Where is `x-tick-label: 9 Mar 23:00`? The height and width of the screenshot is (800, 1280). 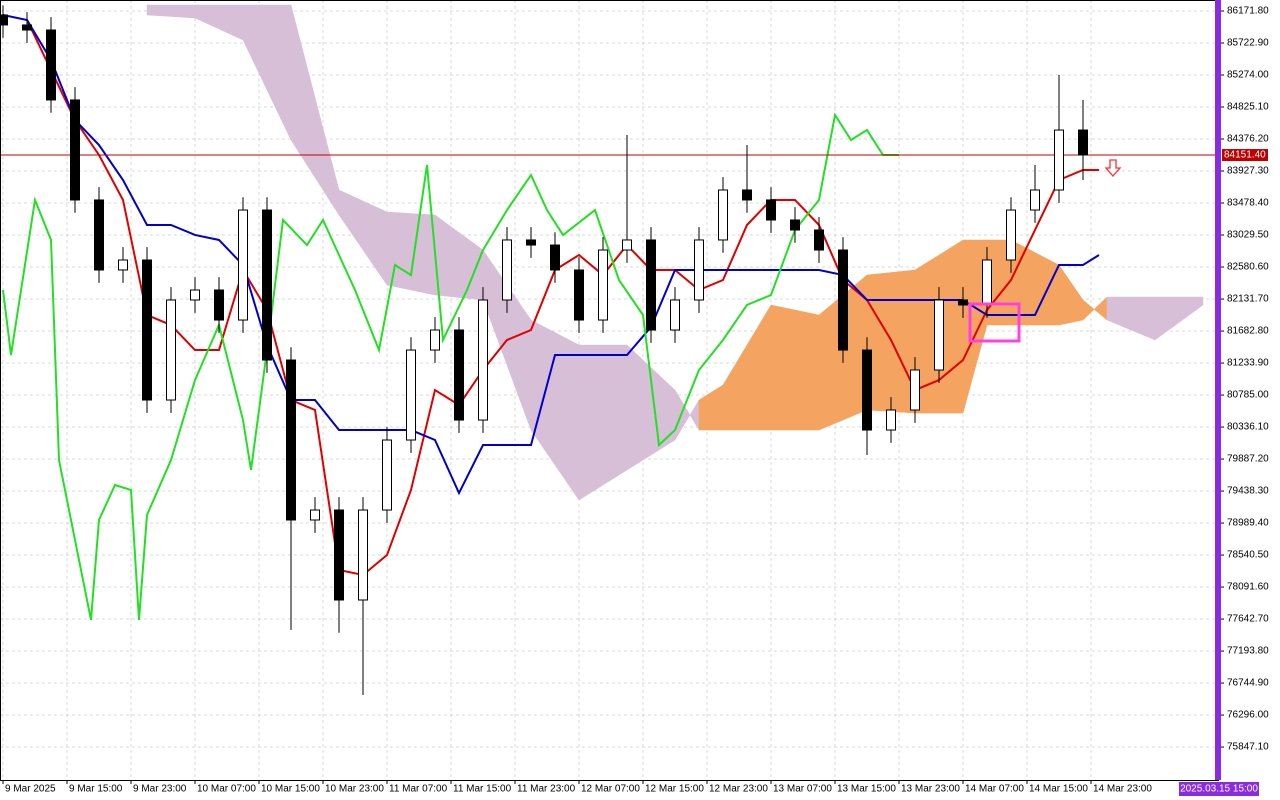 x-tick-label: 9 Mar 23:00 is located at coordinates (160, 789).